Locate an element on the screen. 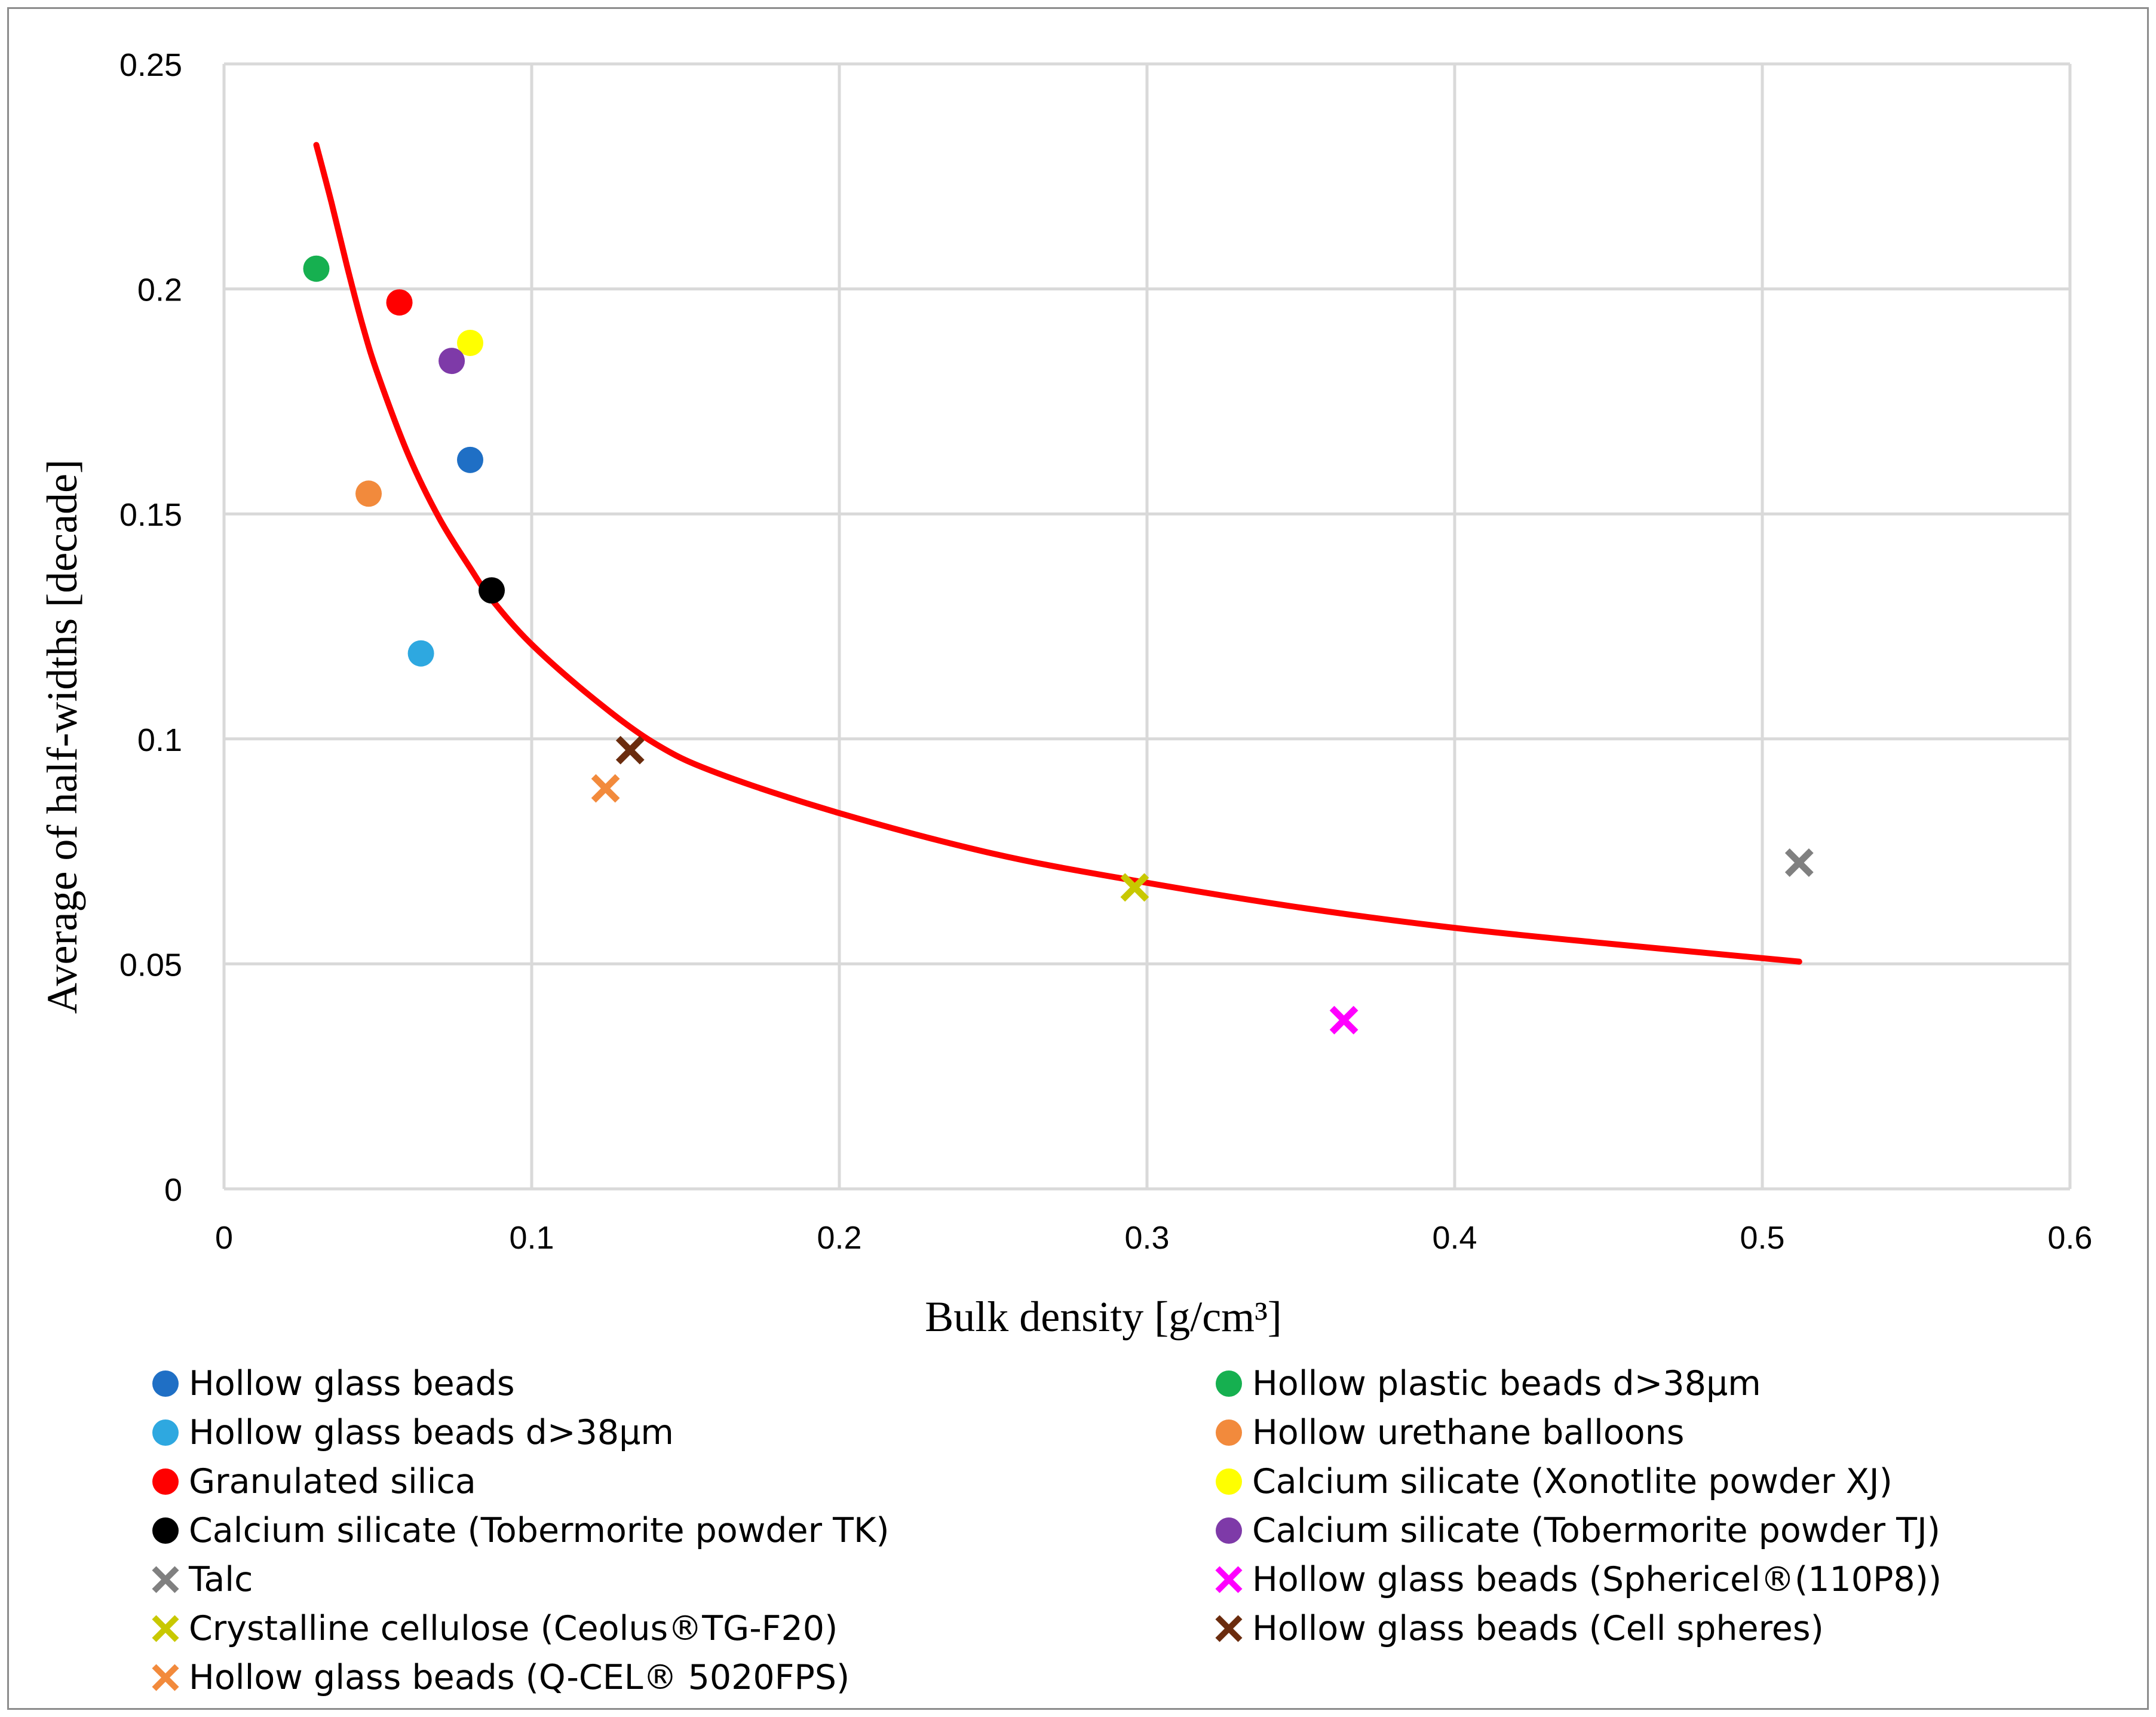  legend-item: Hollow plastic beads d>38µm is located at coordinates (1487, 1383).